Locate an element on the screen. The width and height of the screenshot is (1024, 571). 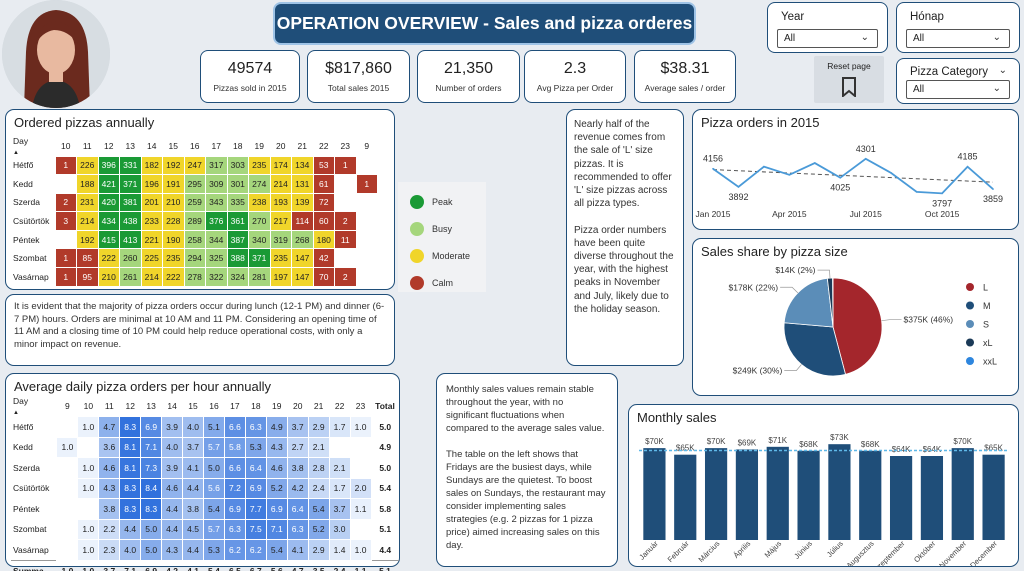
heatmap-cell: 225 is located at coordinates (151, 258).